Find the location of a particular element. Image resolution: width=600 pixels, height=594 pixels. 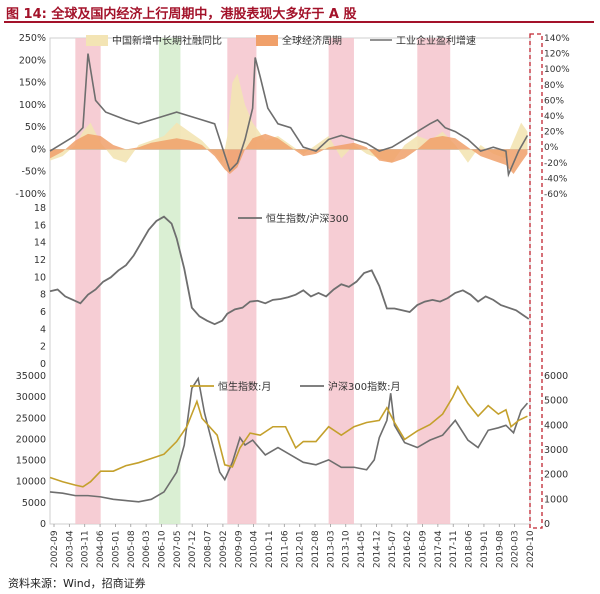

x-tick-label: 2017-11 is located at coordinates (454, 549).